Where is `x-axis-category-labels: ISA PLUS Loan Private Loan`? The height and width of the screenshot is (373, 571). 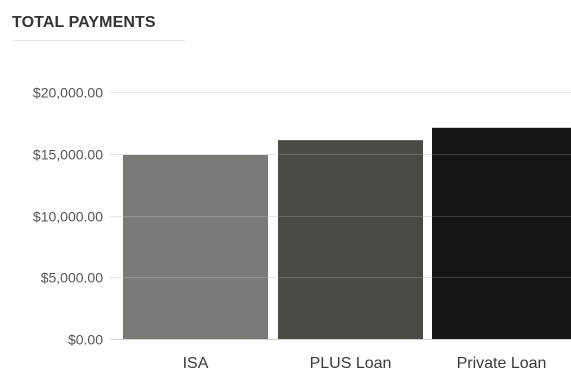
x-axis-category-labels: ISA PLUS Loan Private Loan is located at coordinates (365, 363).